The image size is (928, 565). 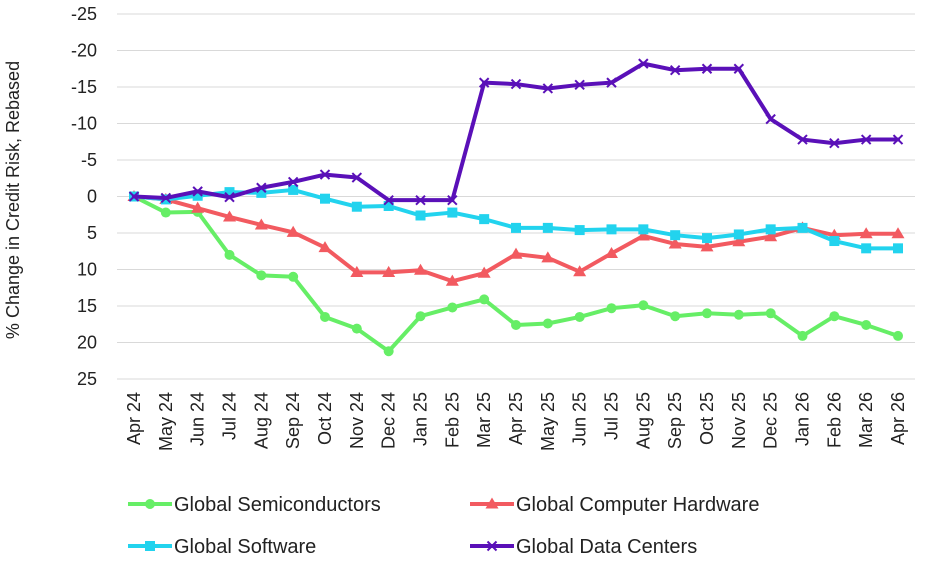 What do you see at coordinates (84, 196) in the screenshot?
I see `y-axis-ticks: -25 -20 -15 -10 -5 0 5 10 15 20 25` at bounding box center [84, 196].